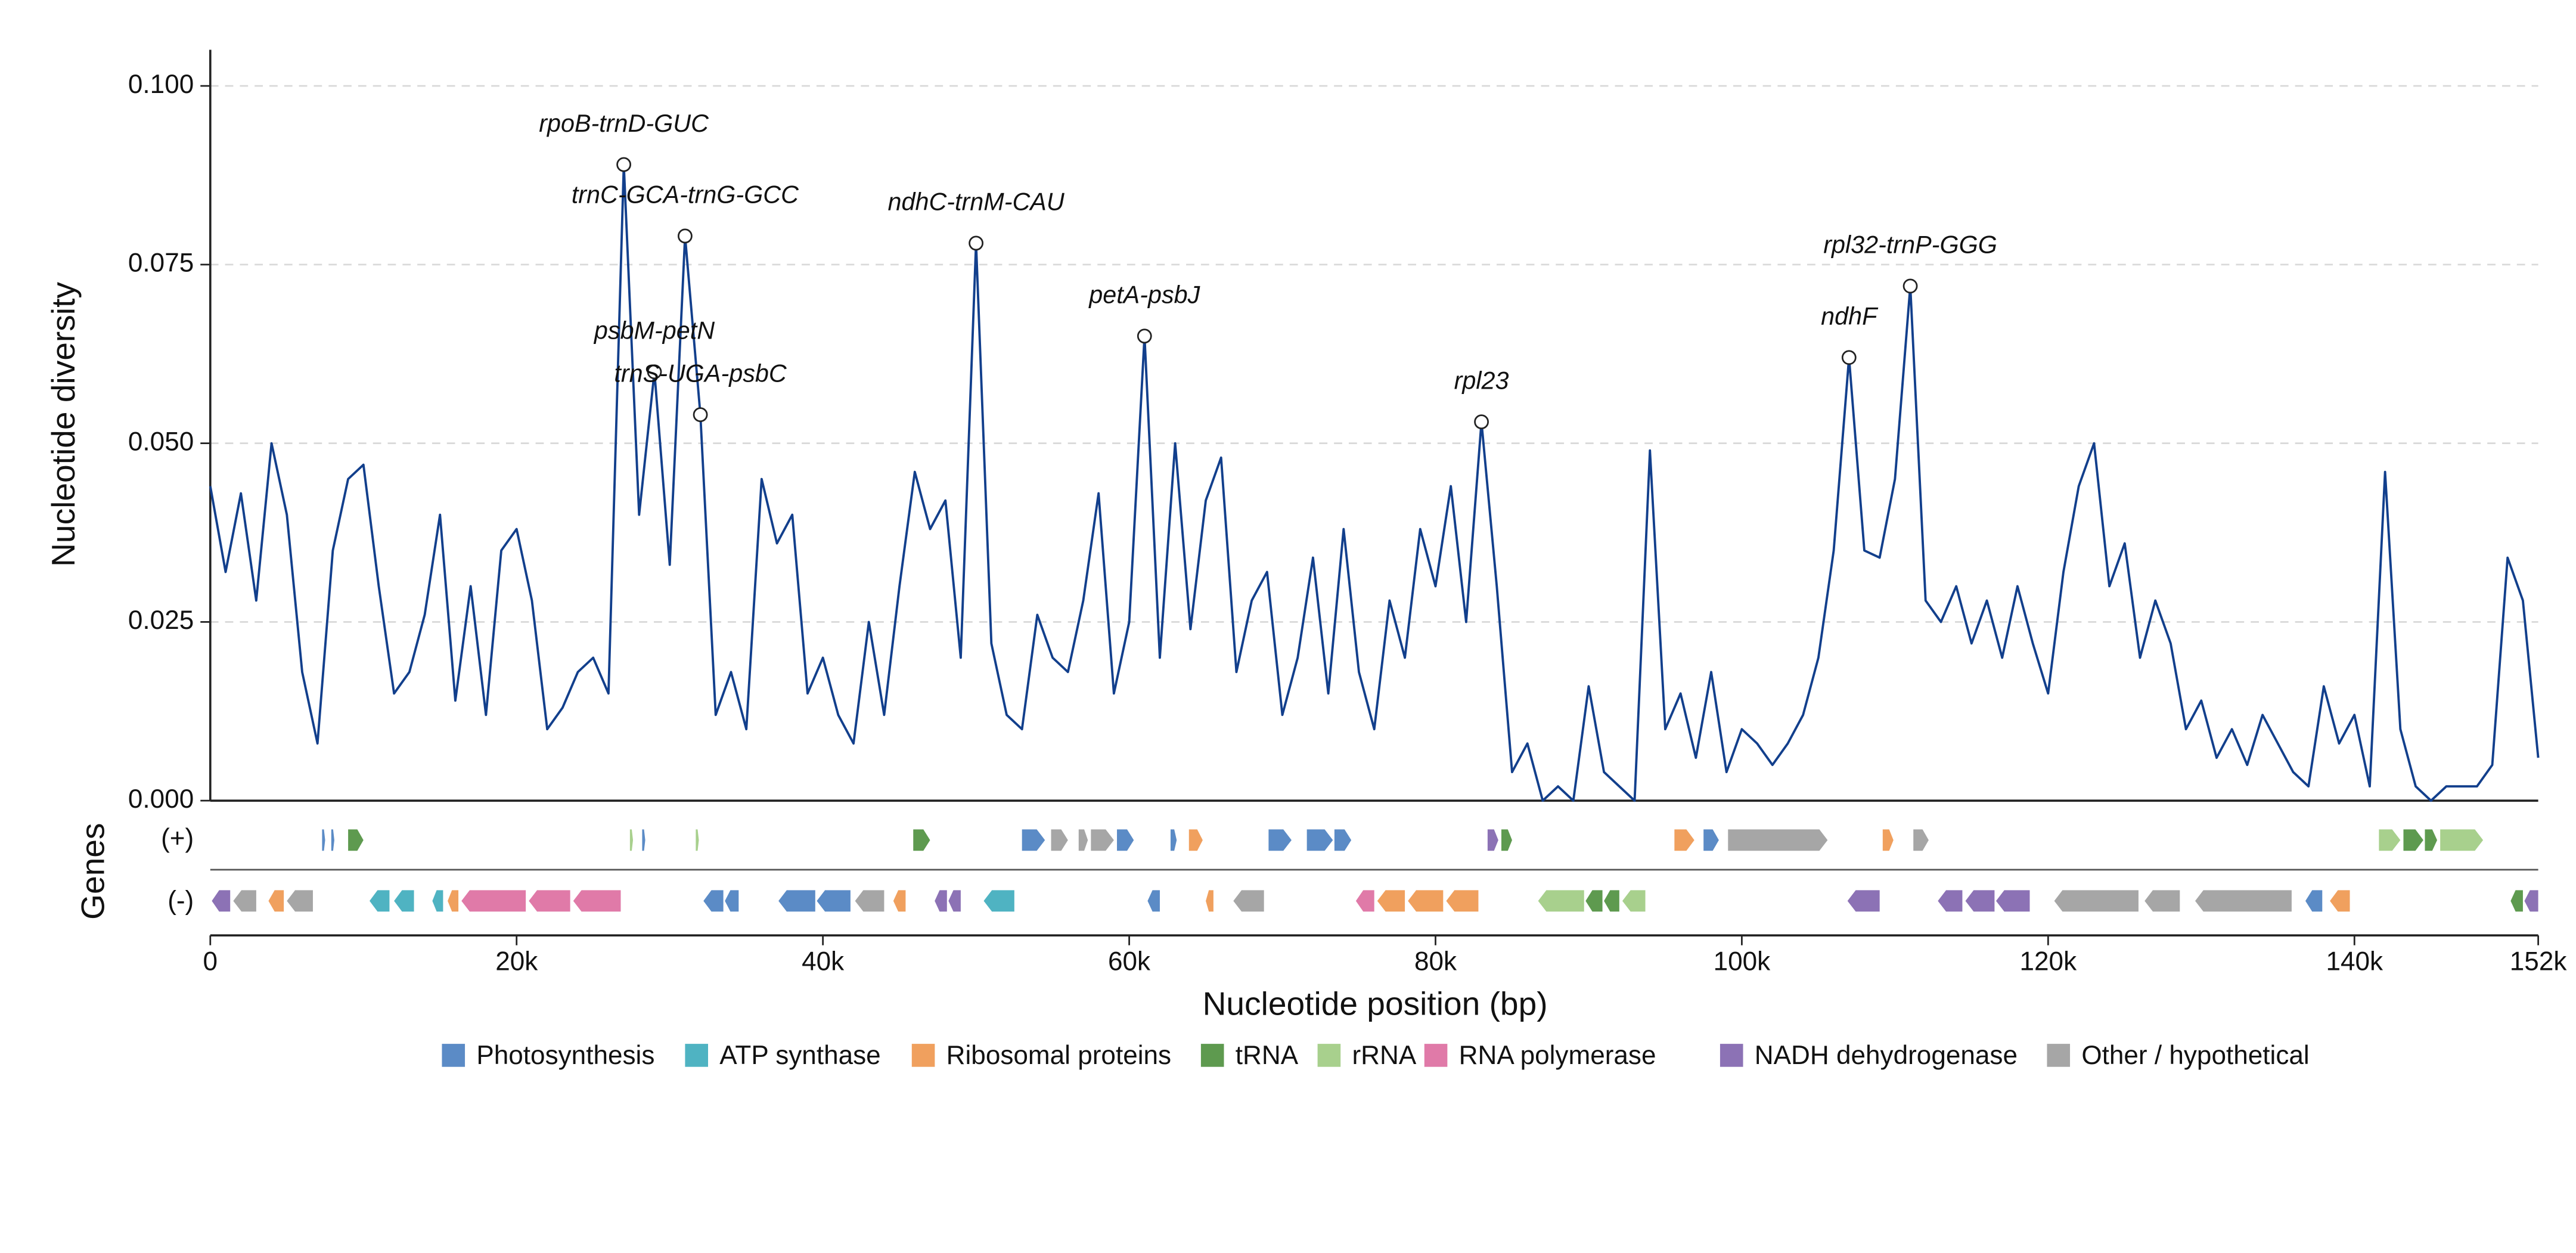 Image resolution: width=2576 pixels, height=1253 pixels. I want to click on legend-label: ATP synthase, so click(799, 1055).